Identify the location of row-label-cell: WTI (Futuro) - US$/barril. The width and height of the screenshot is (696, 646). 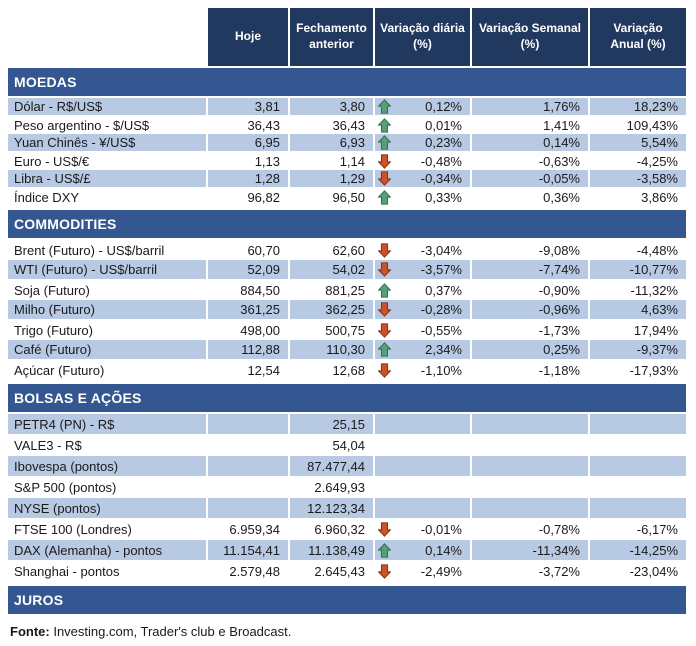
(108, 270).